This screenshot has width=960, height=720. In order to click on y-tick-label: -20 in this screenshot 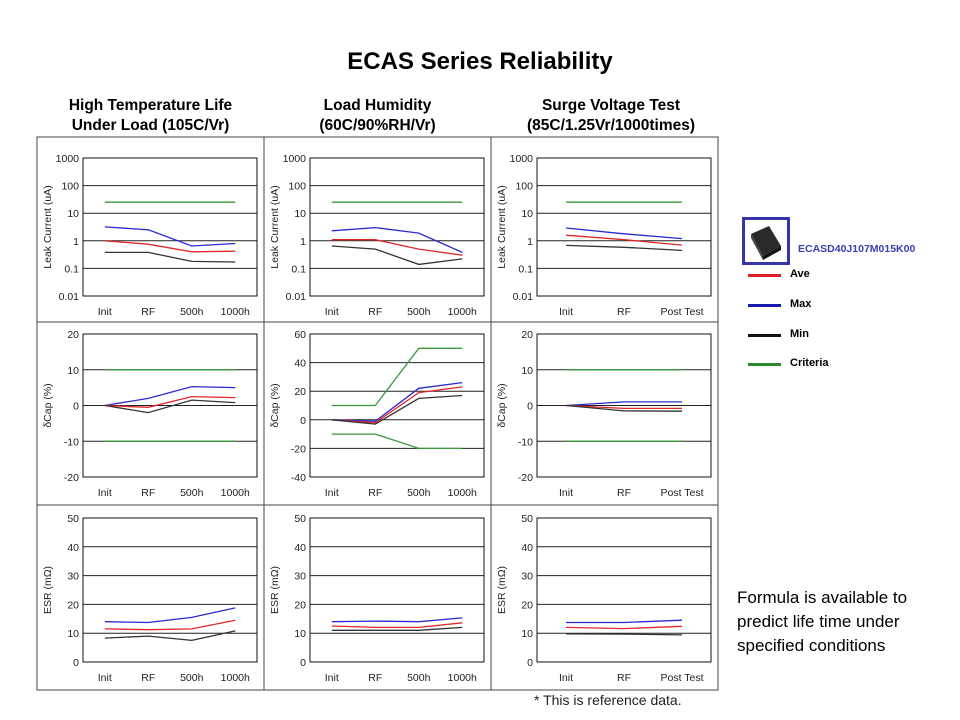, I will do `click(298, 449)`.